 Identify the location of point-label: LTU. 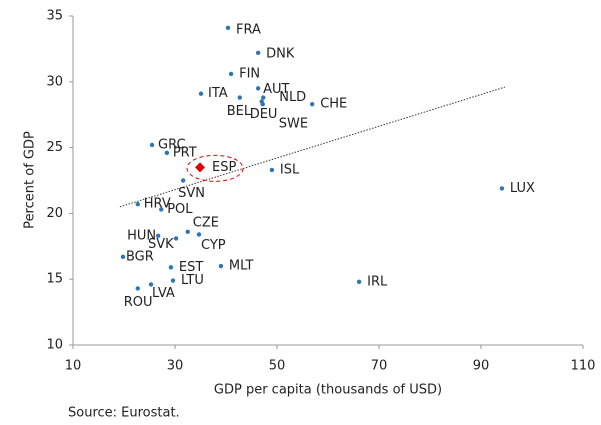
(192, 280).